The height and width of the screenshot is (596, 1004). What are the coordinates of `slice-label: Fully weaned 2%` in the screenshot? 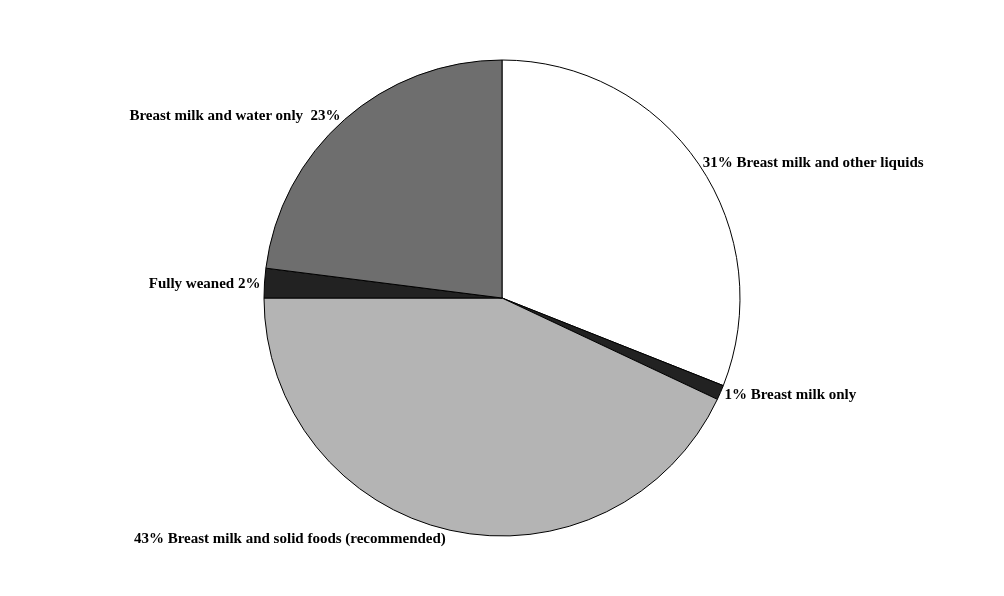 It's located at (204, 283).